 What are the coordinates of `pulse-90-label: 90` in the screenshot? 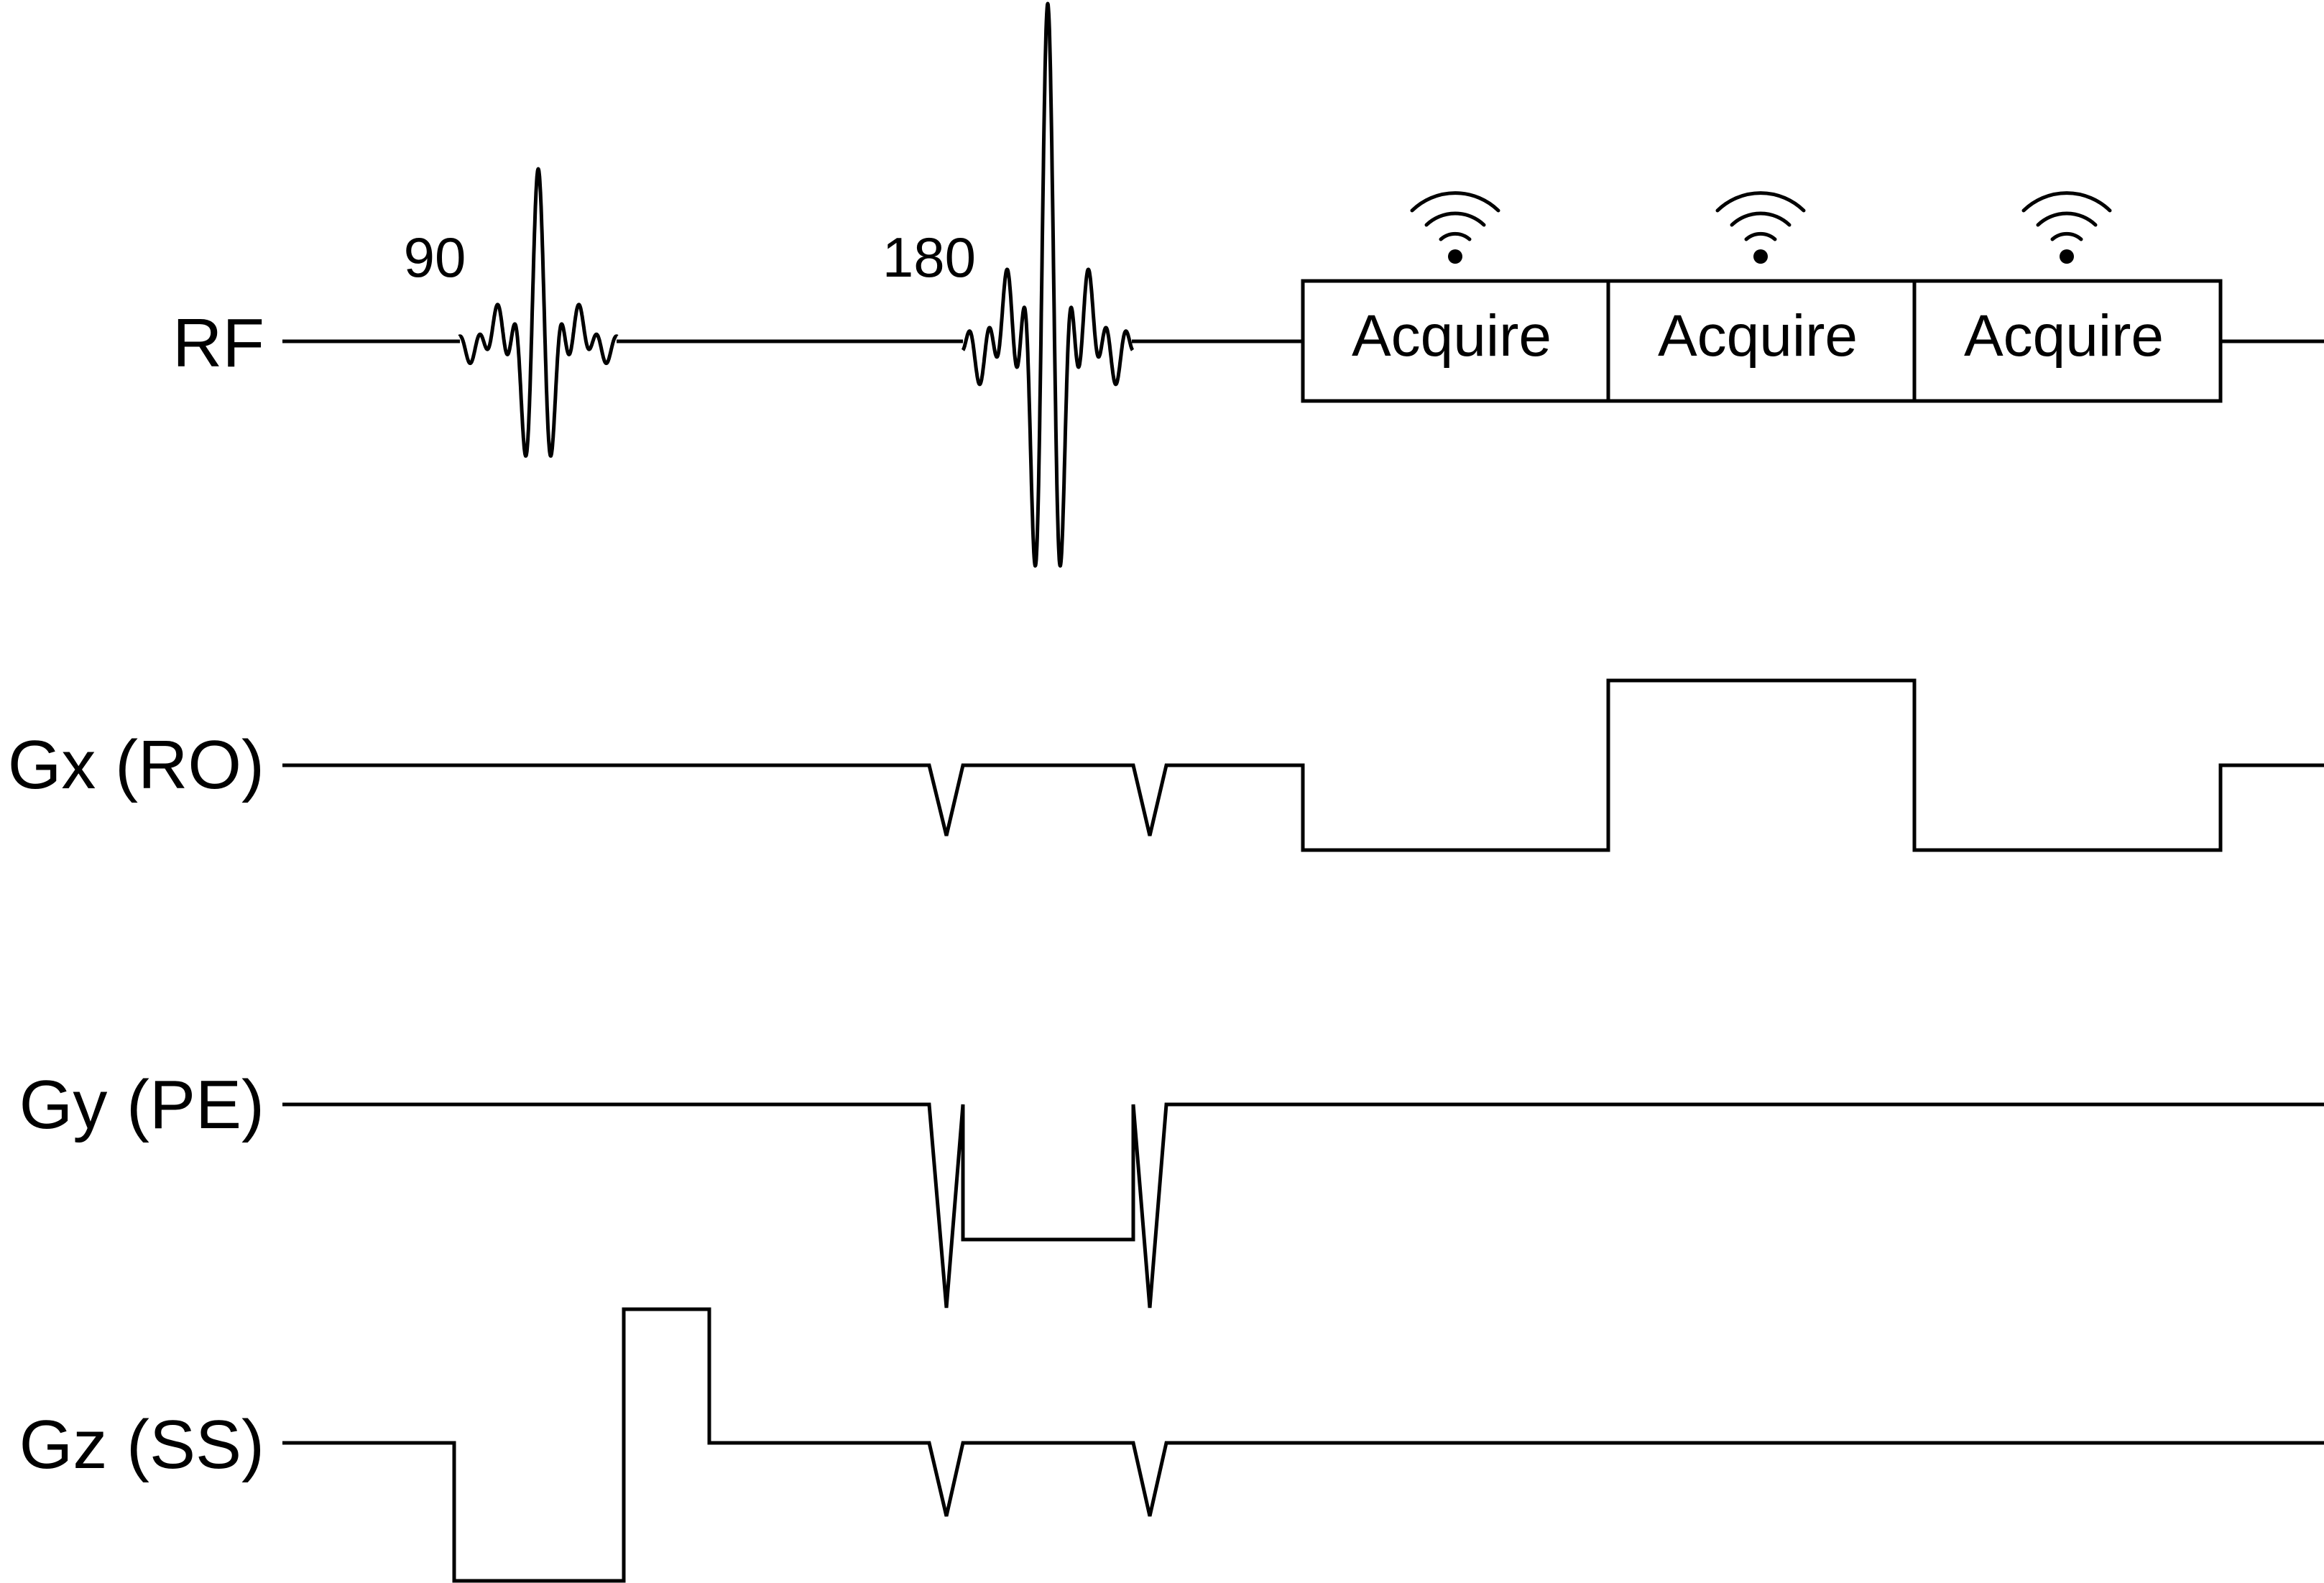 It's located at (435, 257).